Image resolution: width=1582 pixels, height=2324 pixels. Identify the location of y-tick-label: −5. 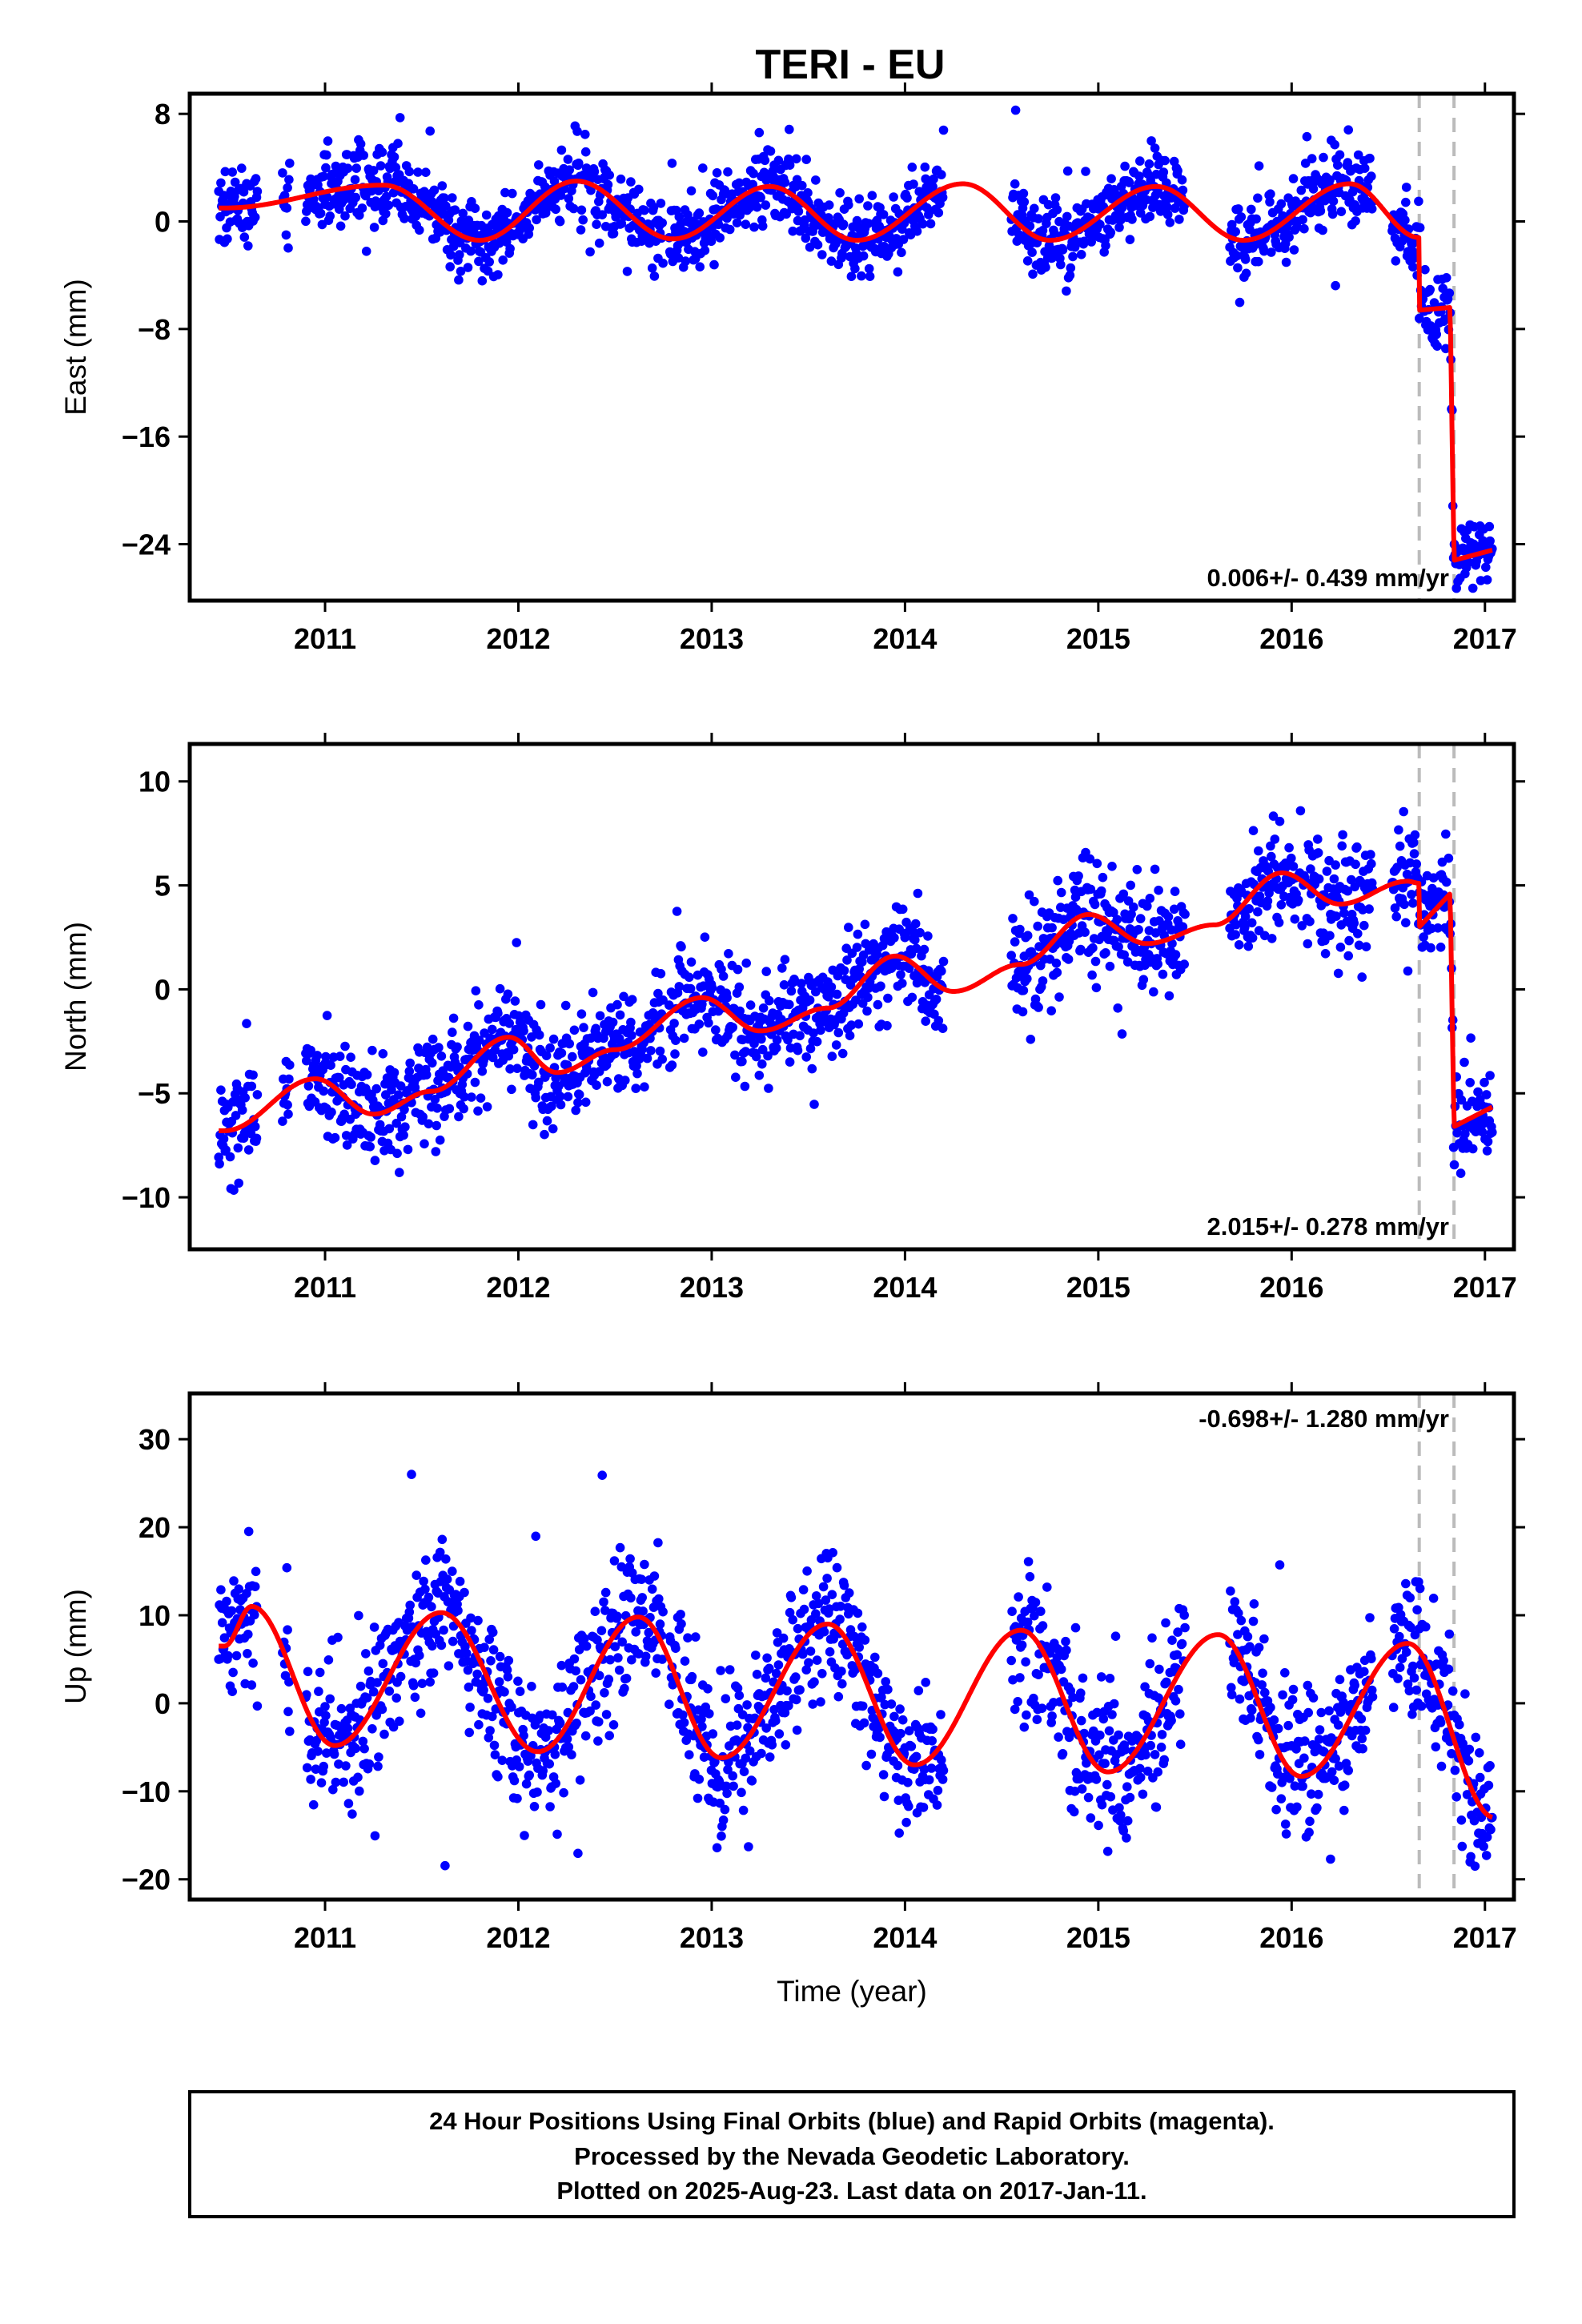
(154, 1093).